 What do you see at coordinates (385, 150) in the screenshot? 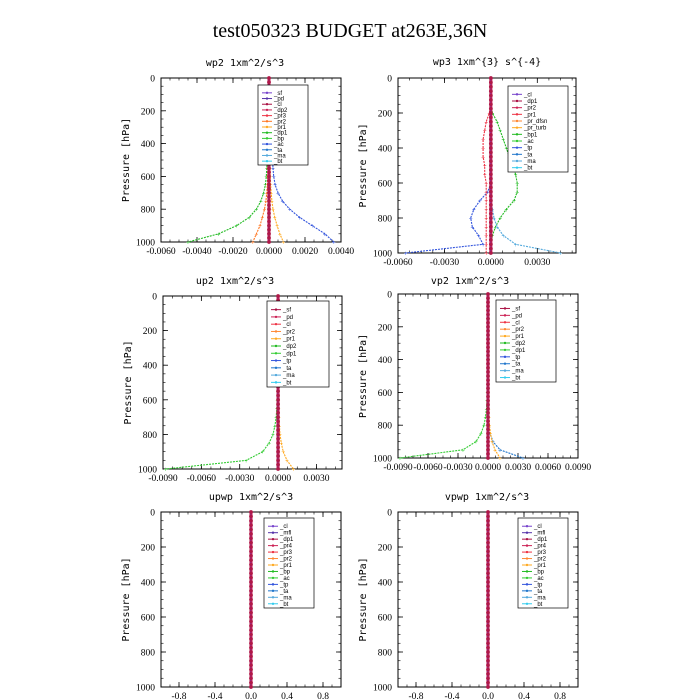
I see `y-tick-label: 400` at bounding box center [385, 150].